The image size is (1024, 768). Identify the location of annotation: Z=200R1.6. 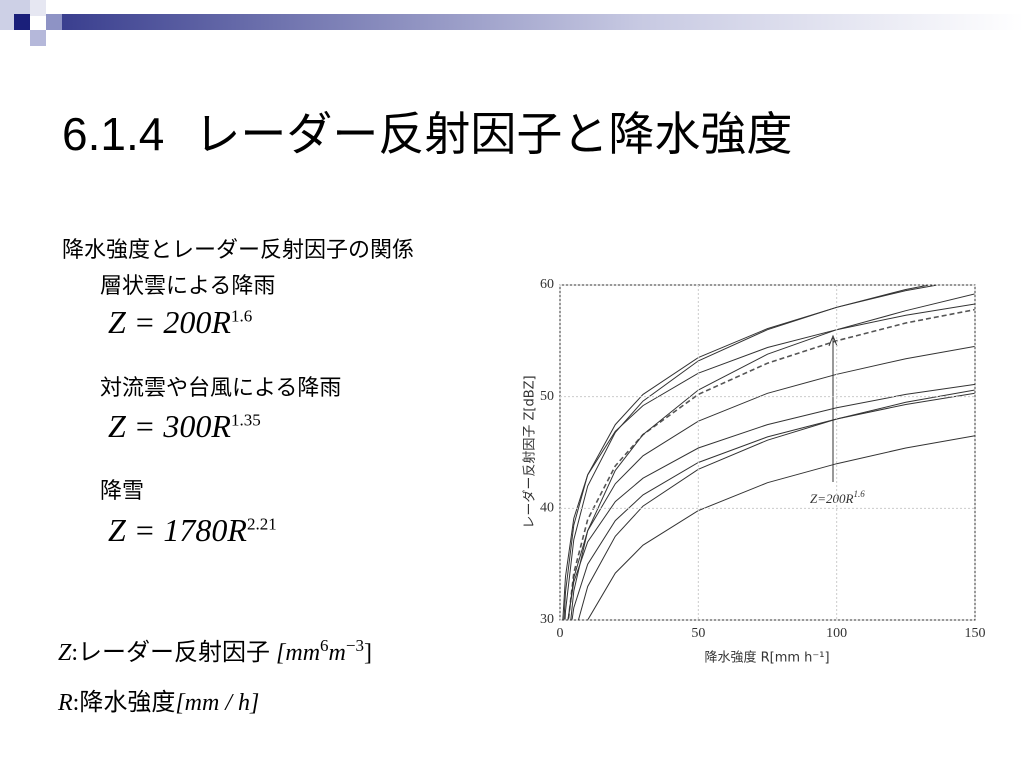
(837, 497).